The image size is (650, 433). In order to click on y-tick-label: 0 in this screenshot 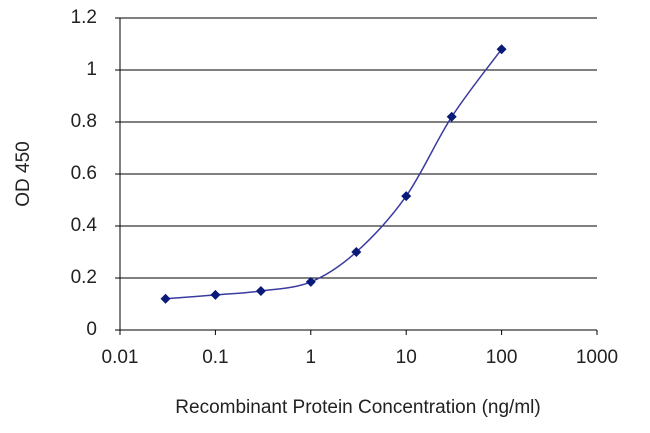, I will do `click(91, 329)`.